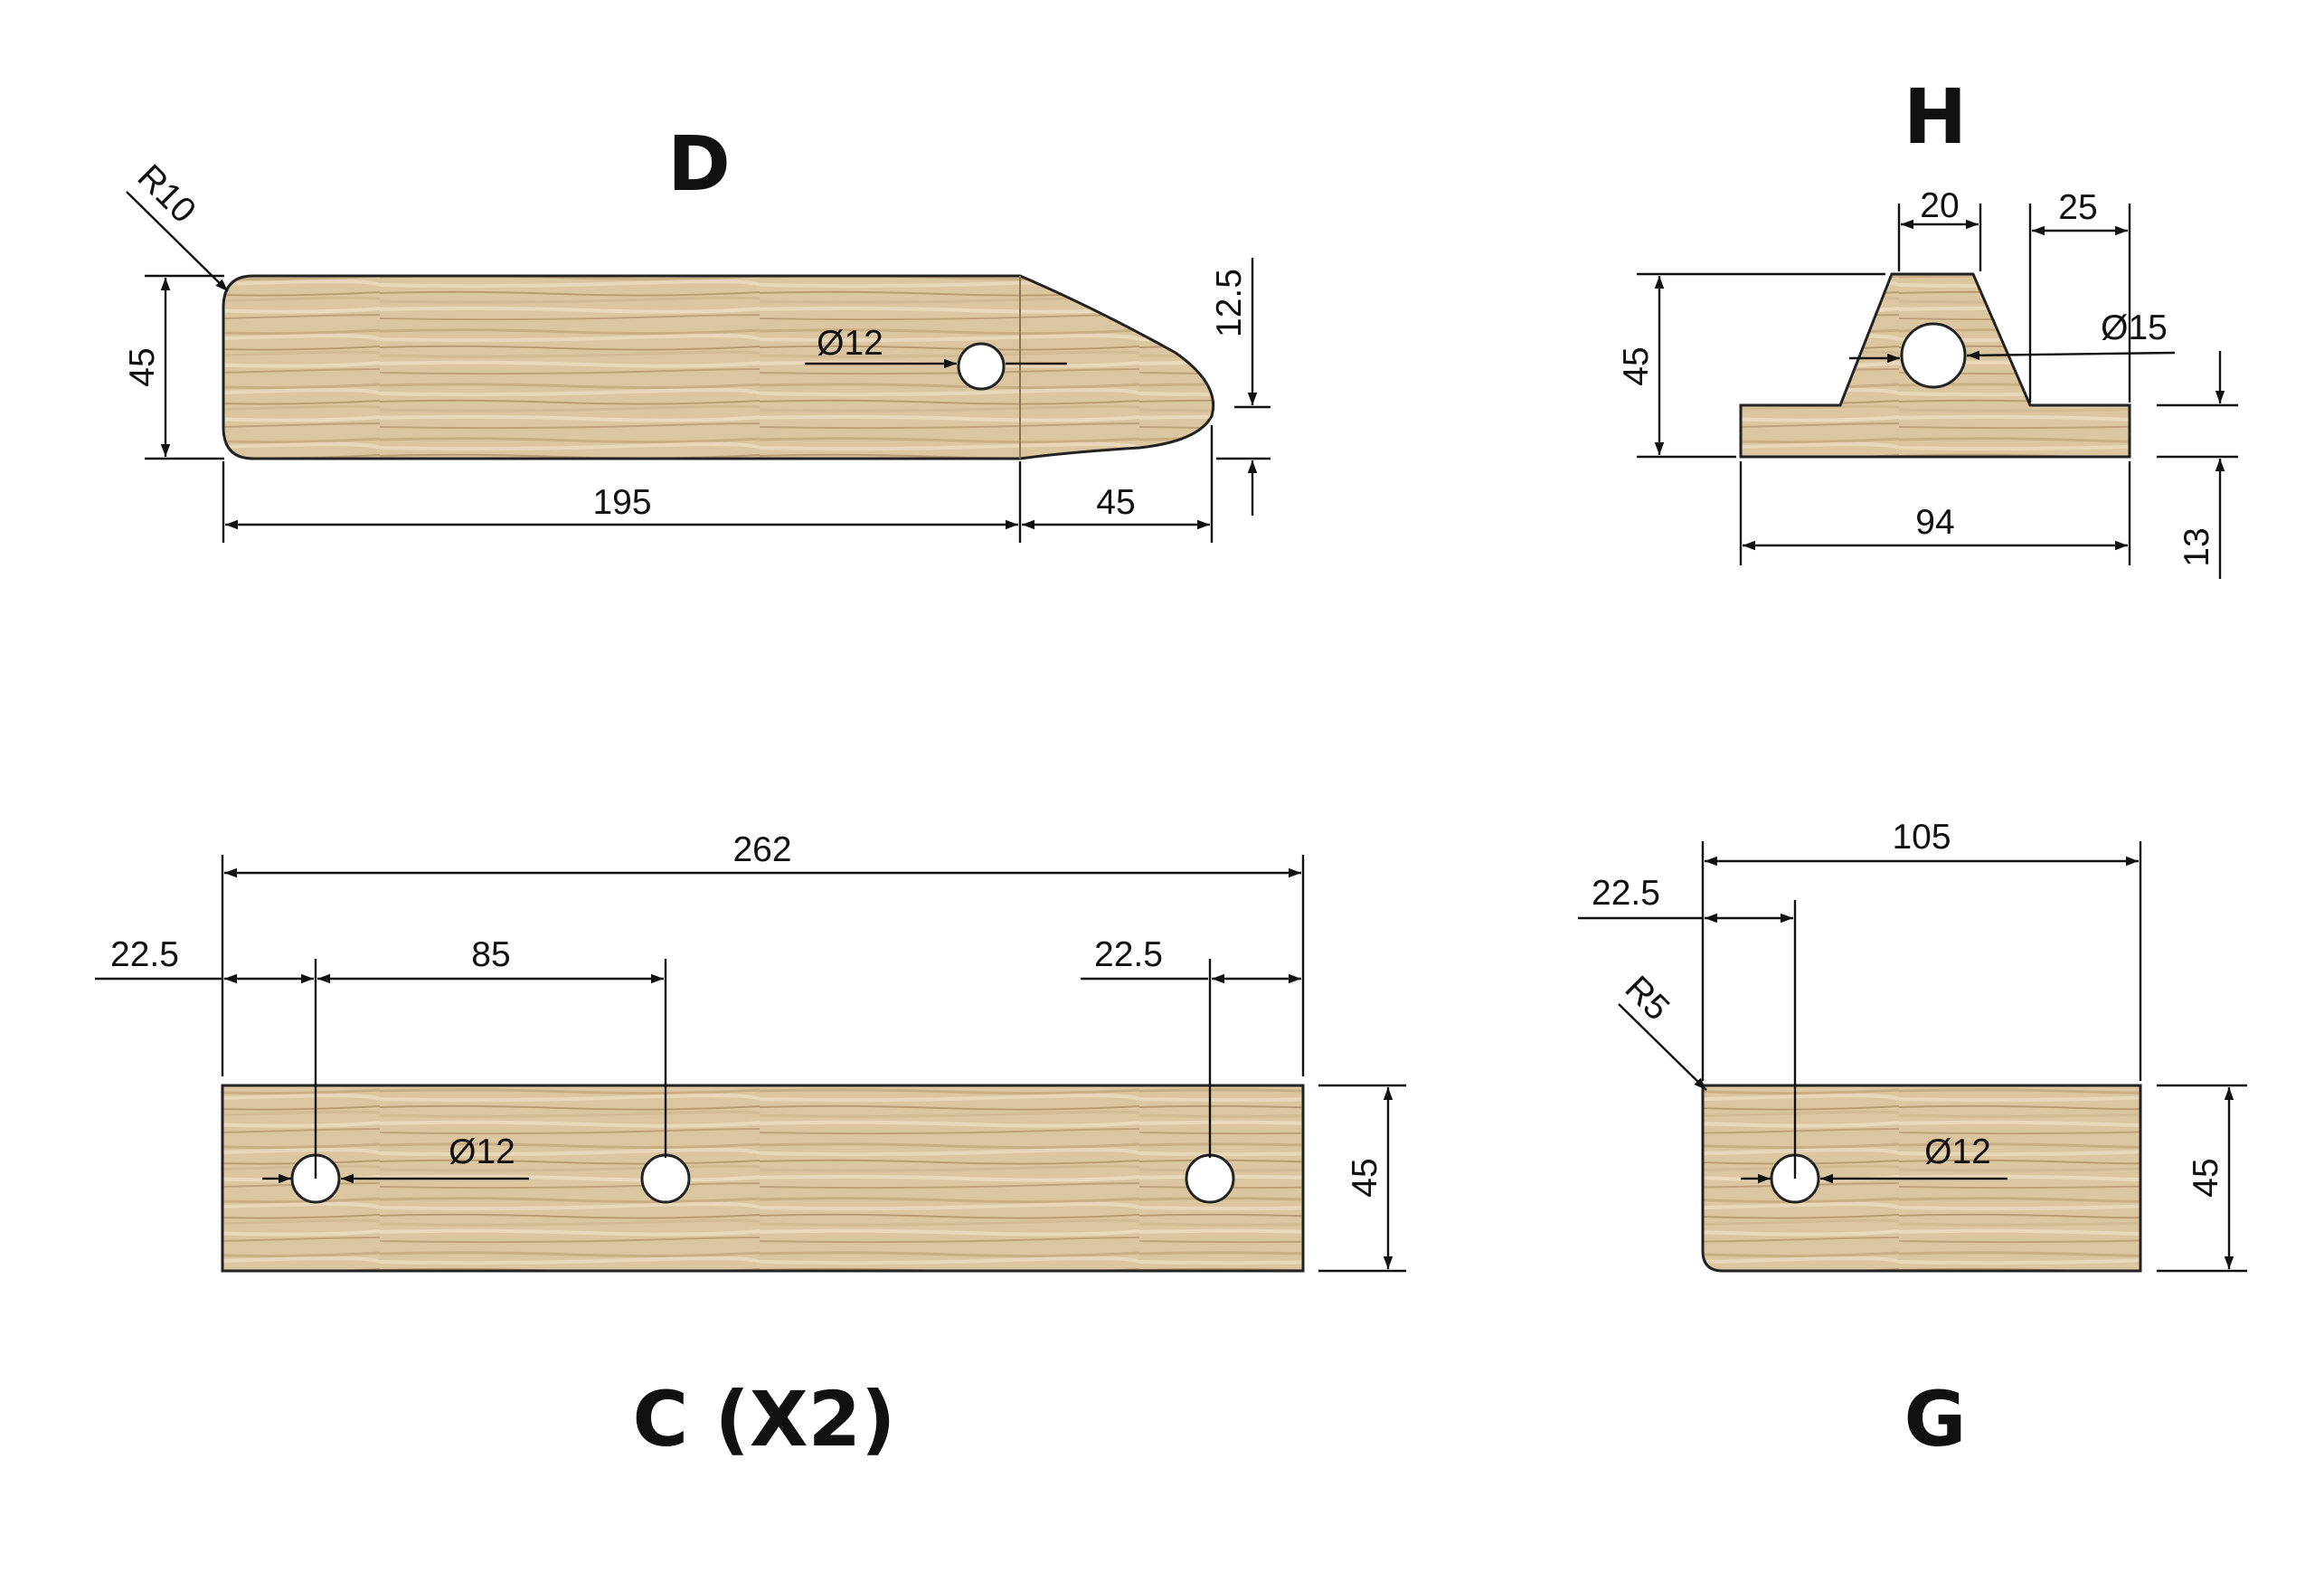 The width and height of the screenshot is (2324, 1573). What do you see at coordinates (1958, 1151) in the screenshot?
I see `part-g-hole-label: Ø12` at bounding box center [1958, 1151].